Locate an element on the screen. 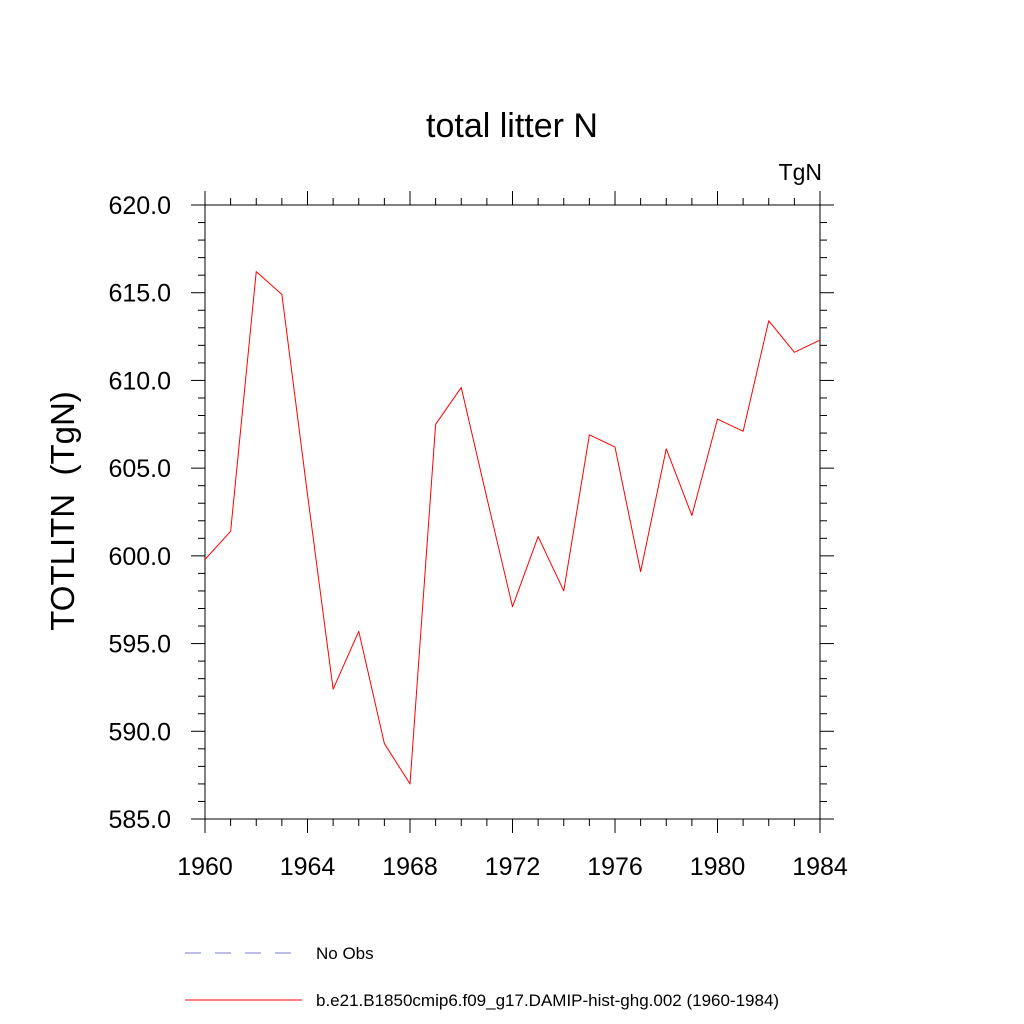 Image resolution: width=1024 pixels, height=1024 pixels. x-tick-label: 1980 is located at coordinates (718, 867).